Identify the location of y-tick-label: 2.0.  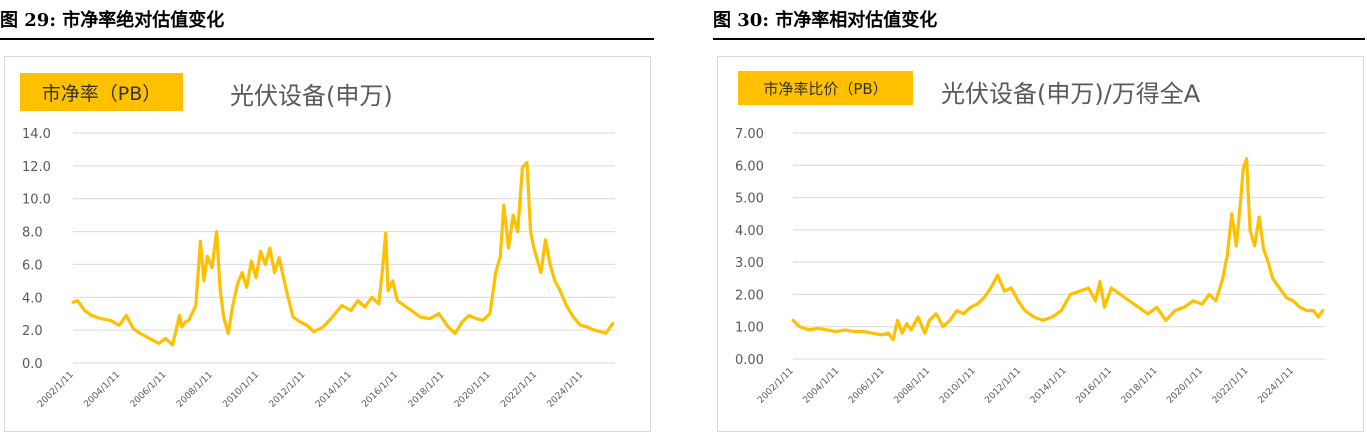
(32, 331).